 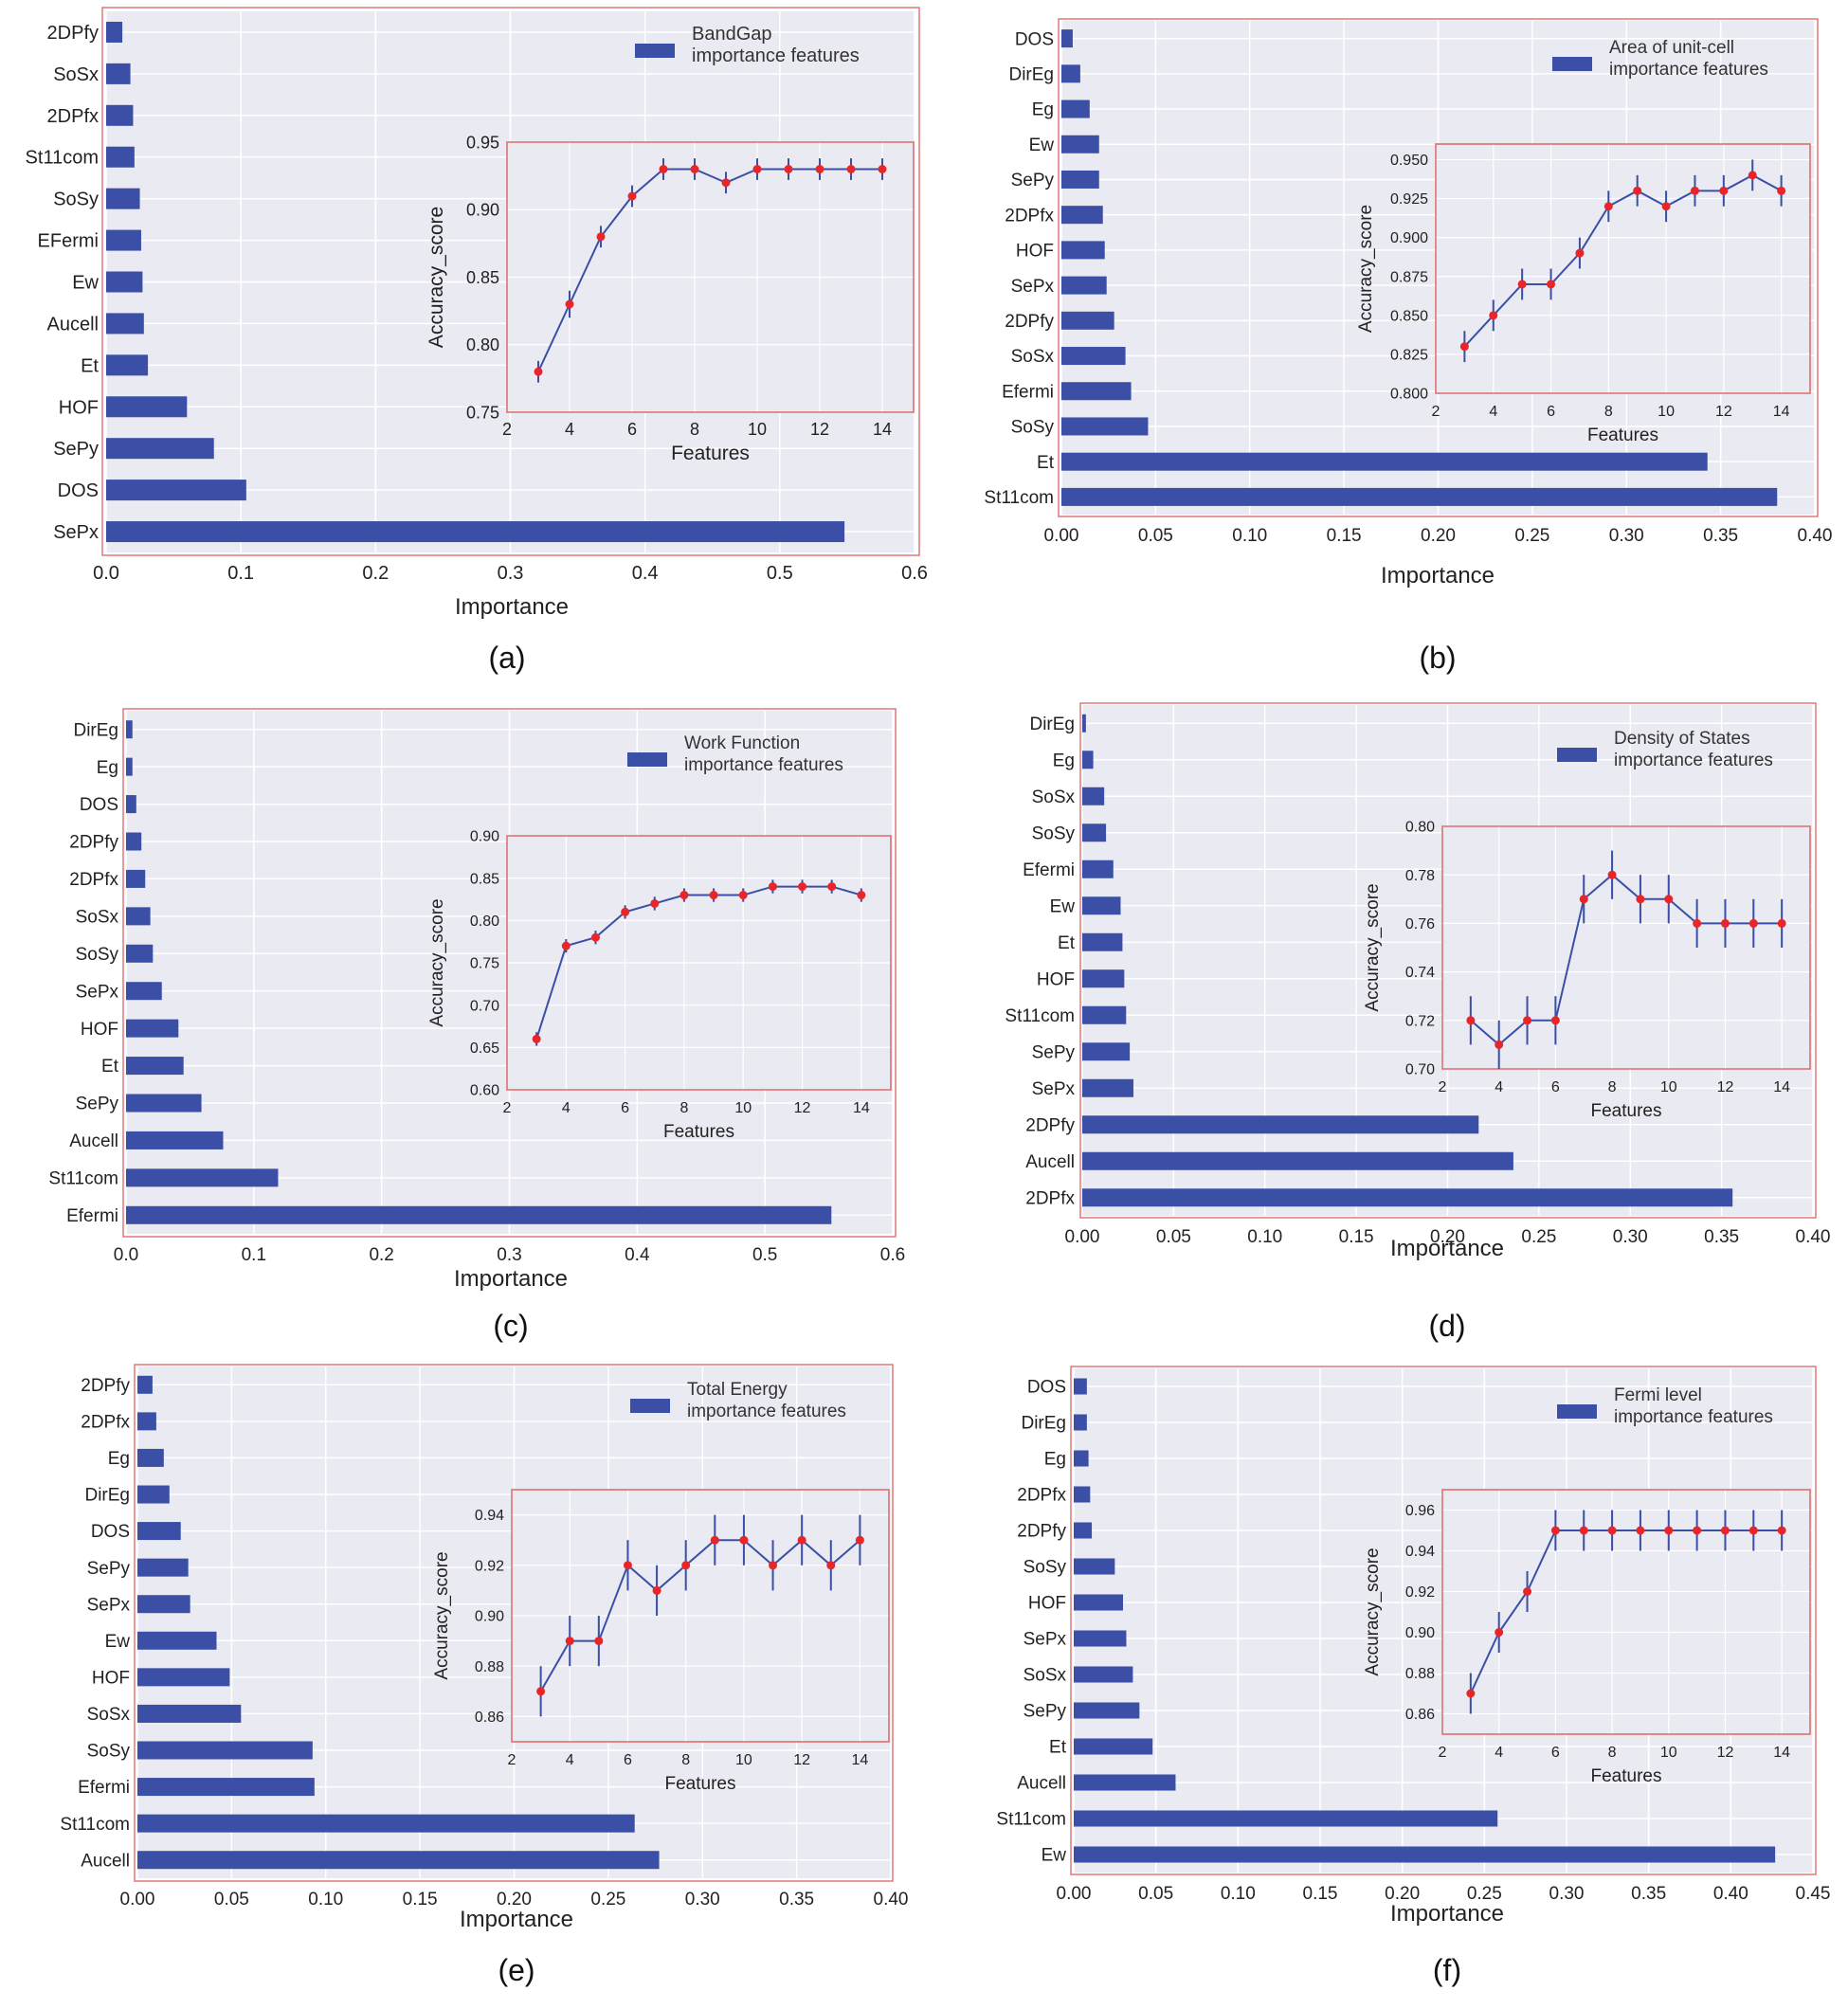 I want to click on bar-SePx, so click(x=144, y=991).